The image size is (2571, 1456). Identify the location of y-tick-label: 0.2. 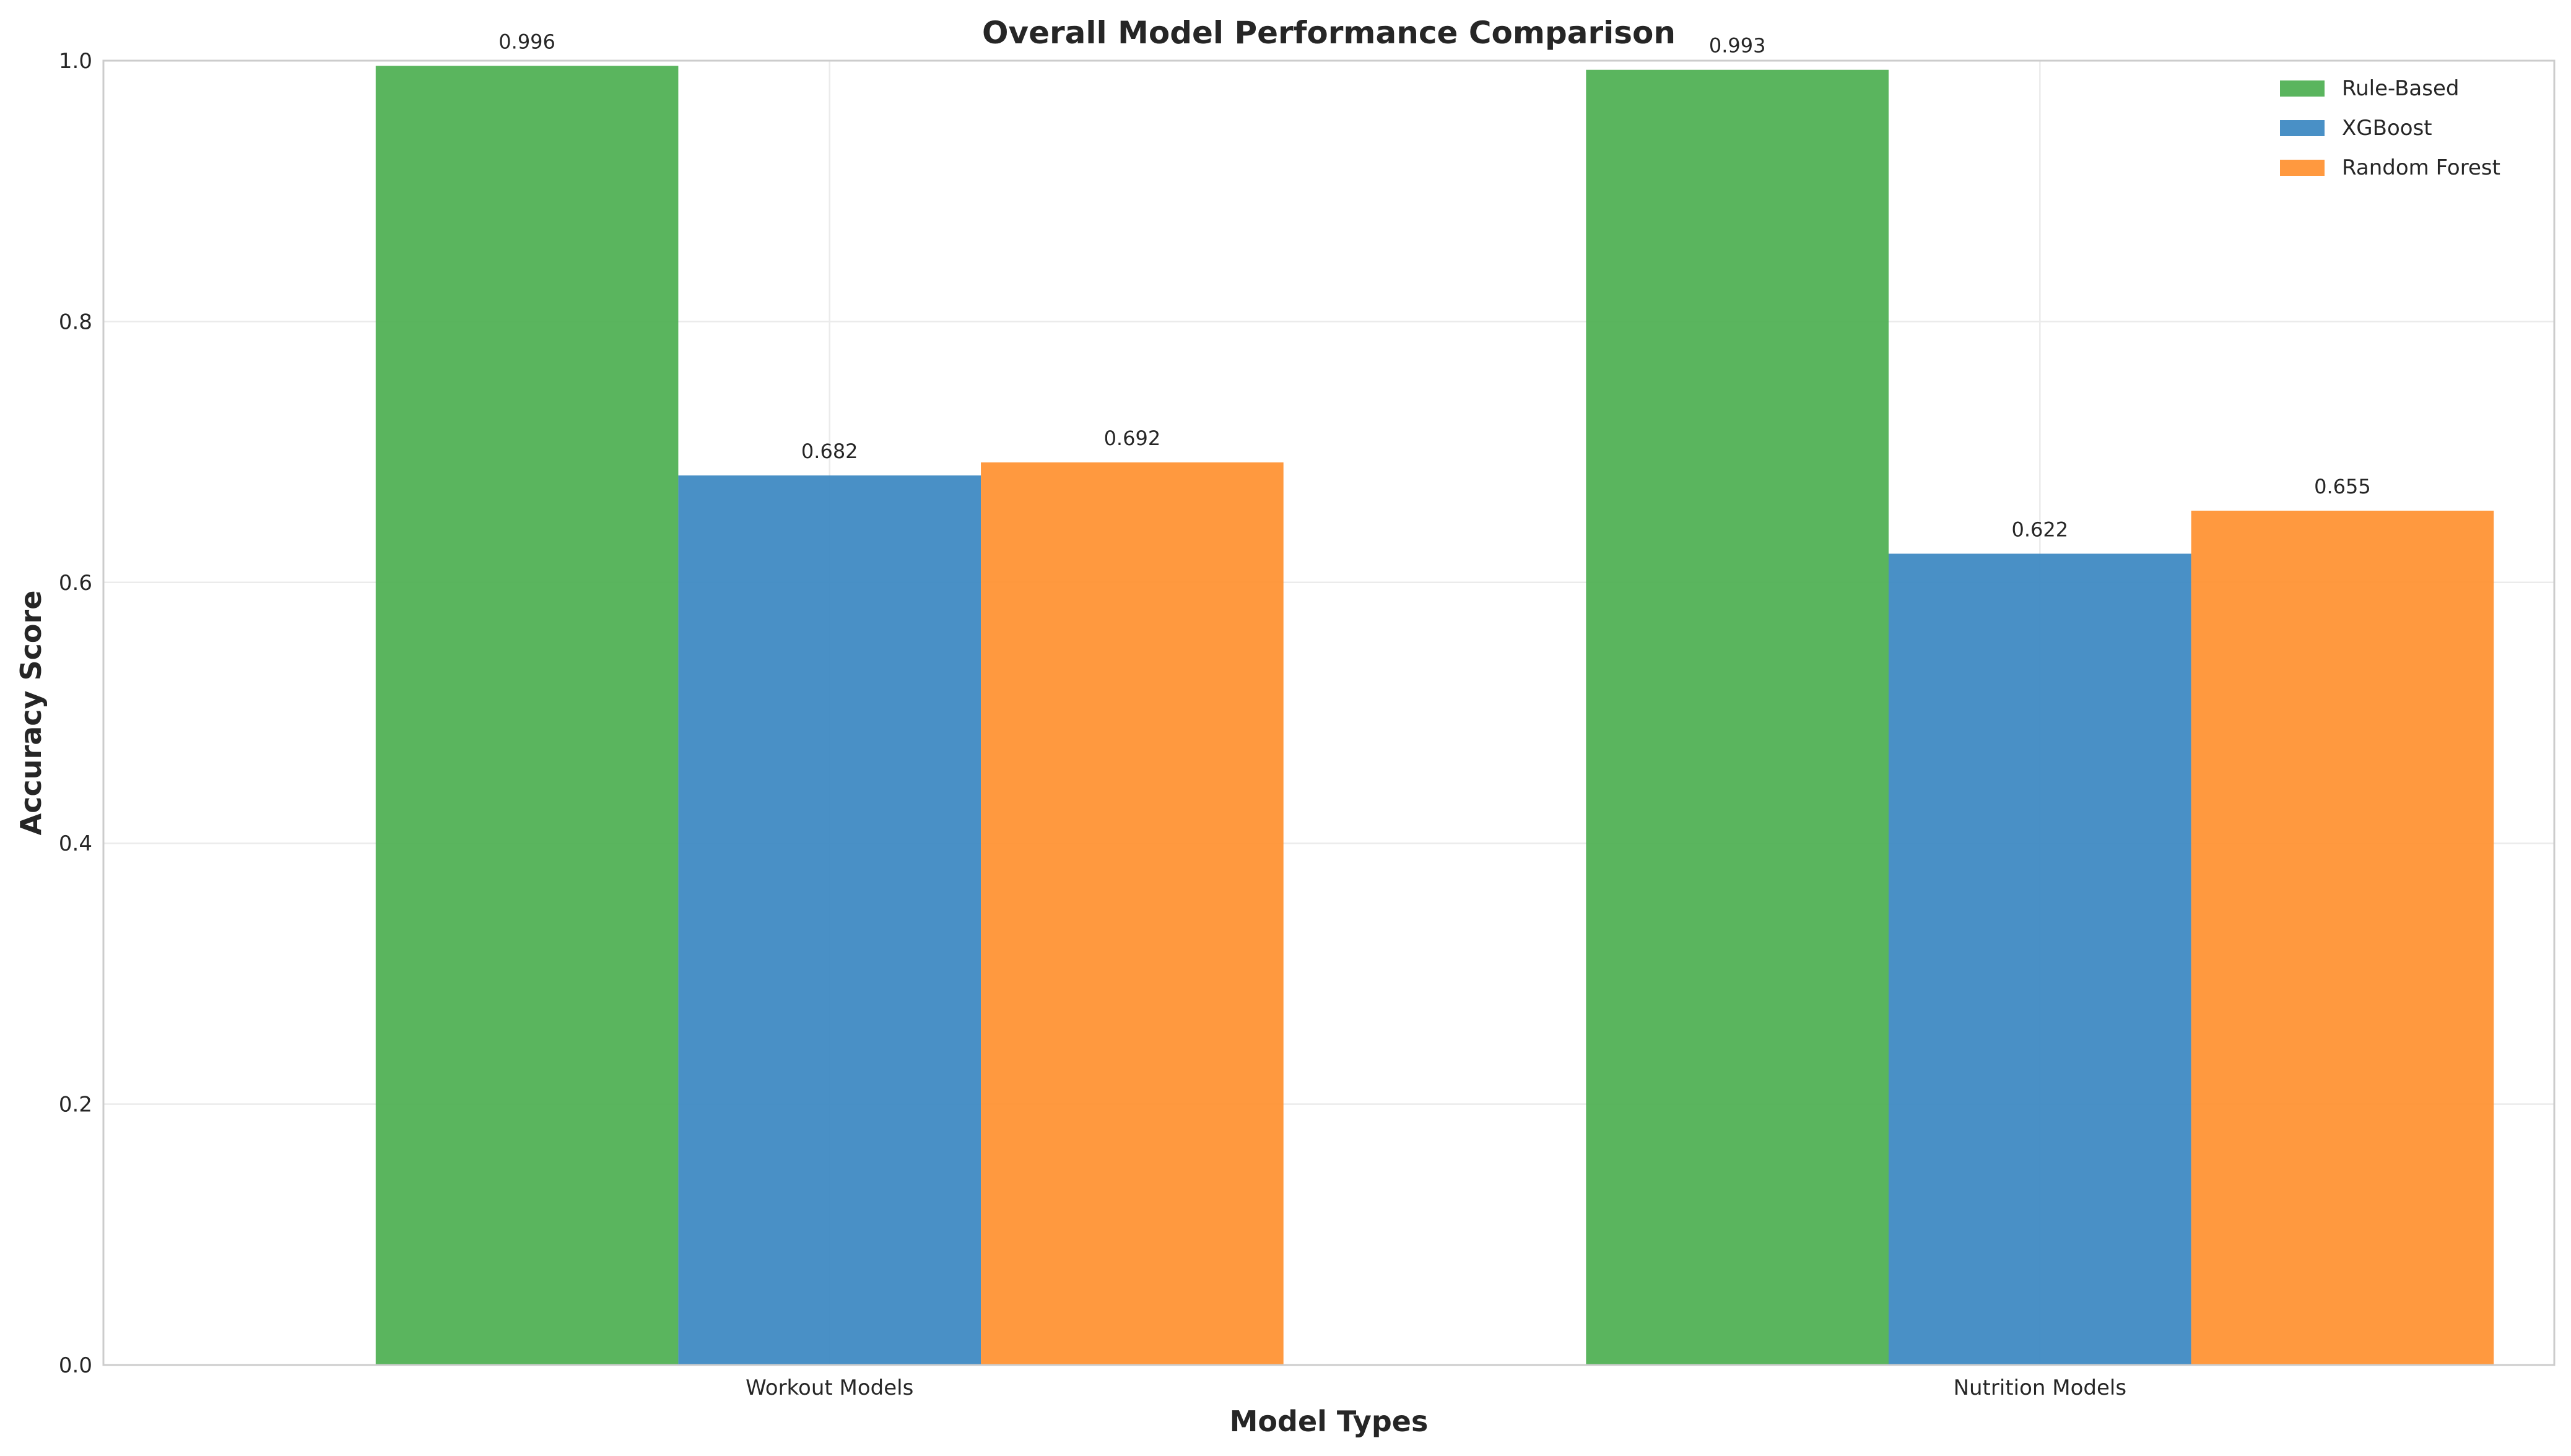
(75, 1105).